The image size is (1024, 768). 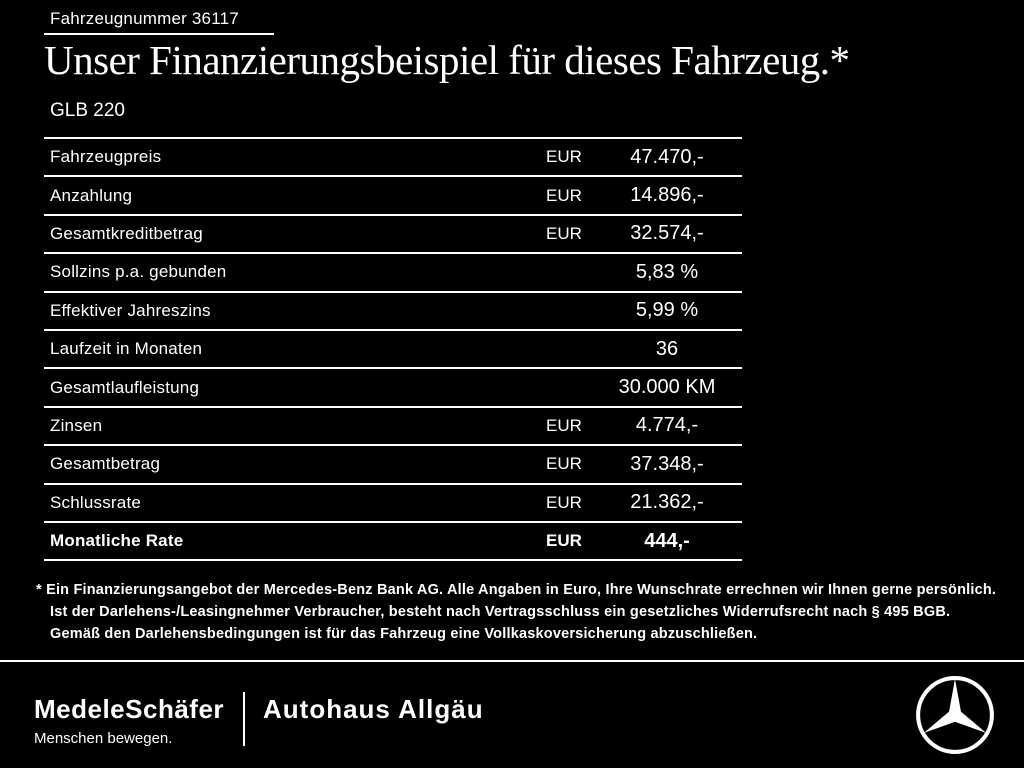 I want to click on table-row: Zinsen EUR 4.774,-, so click(x=393, y=427).